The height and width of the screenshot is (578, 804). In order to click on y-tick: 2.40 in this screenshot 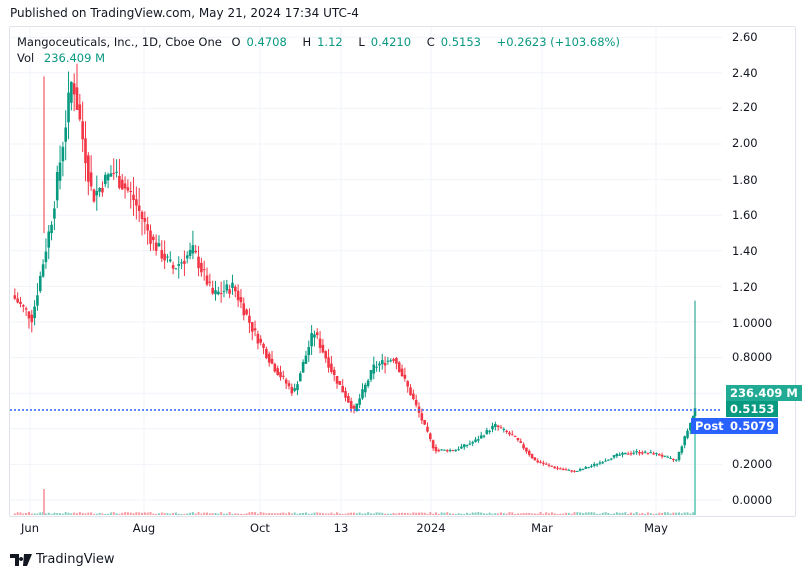, I will do `click(745, 73)`.